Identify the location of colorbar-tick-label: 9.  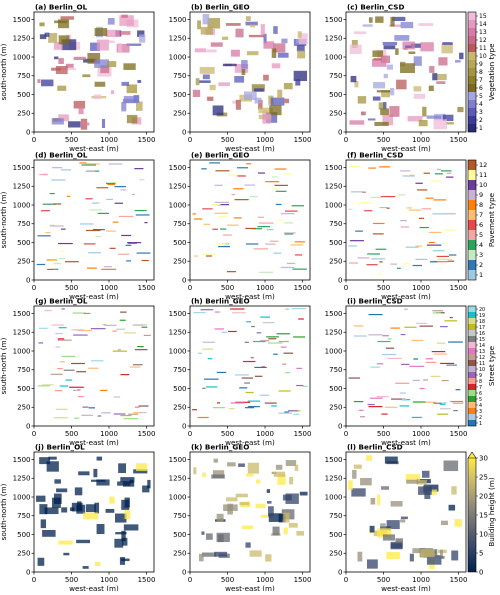
(481, 64).